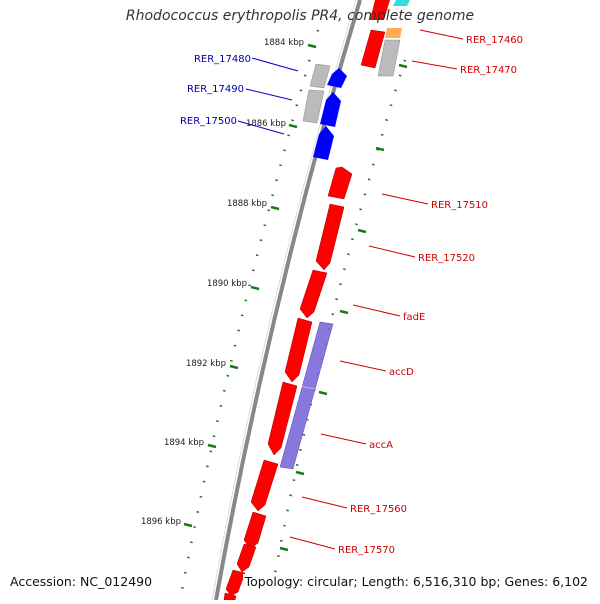 The width and height of the screenshot is (600, 604). Describe the element at coordinates (381, 445) in the screenshot. I see `gene-label: accA` at that location.